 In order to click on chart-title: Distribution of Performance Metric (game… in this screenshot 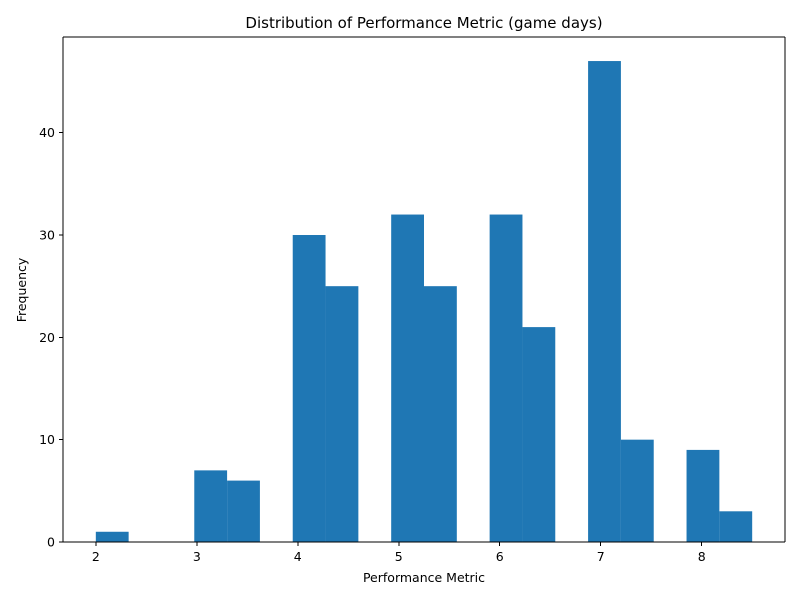, I will do `click(423, 23)`.